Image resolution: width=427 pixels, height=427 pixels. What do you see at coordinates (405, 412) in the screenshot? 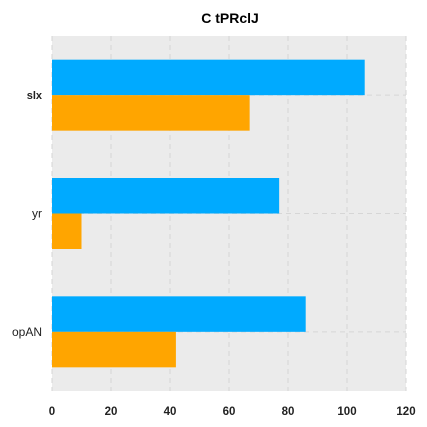
I see `x-tick-label: 120` at bounding box center [405, 412].